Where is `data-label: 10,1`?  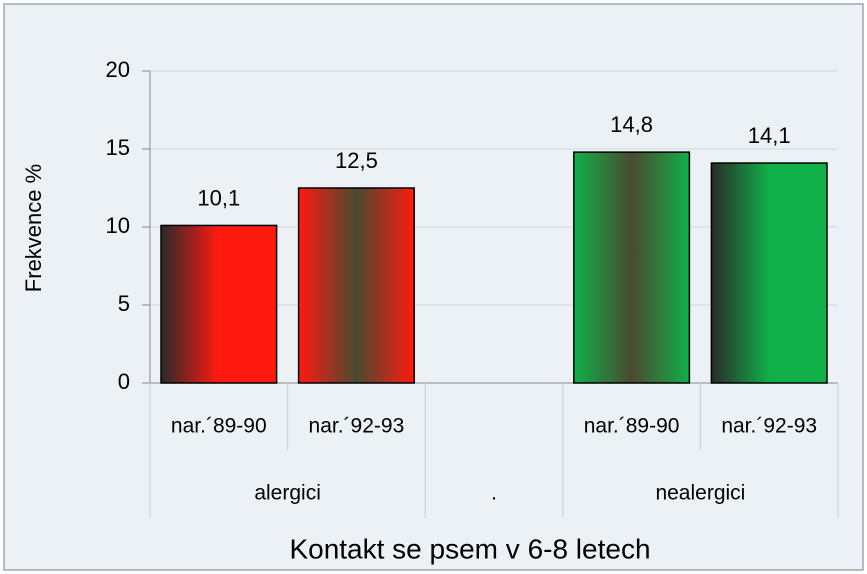
data-label: 10,1 is located at coordinates (218, 197).